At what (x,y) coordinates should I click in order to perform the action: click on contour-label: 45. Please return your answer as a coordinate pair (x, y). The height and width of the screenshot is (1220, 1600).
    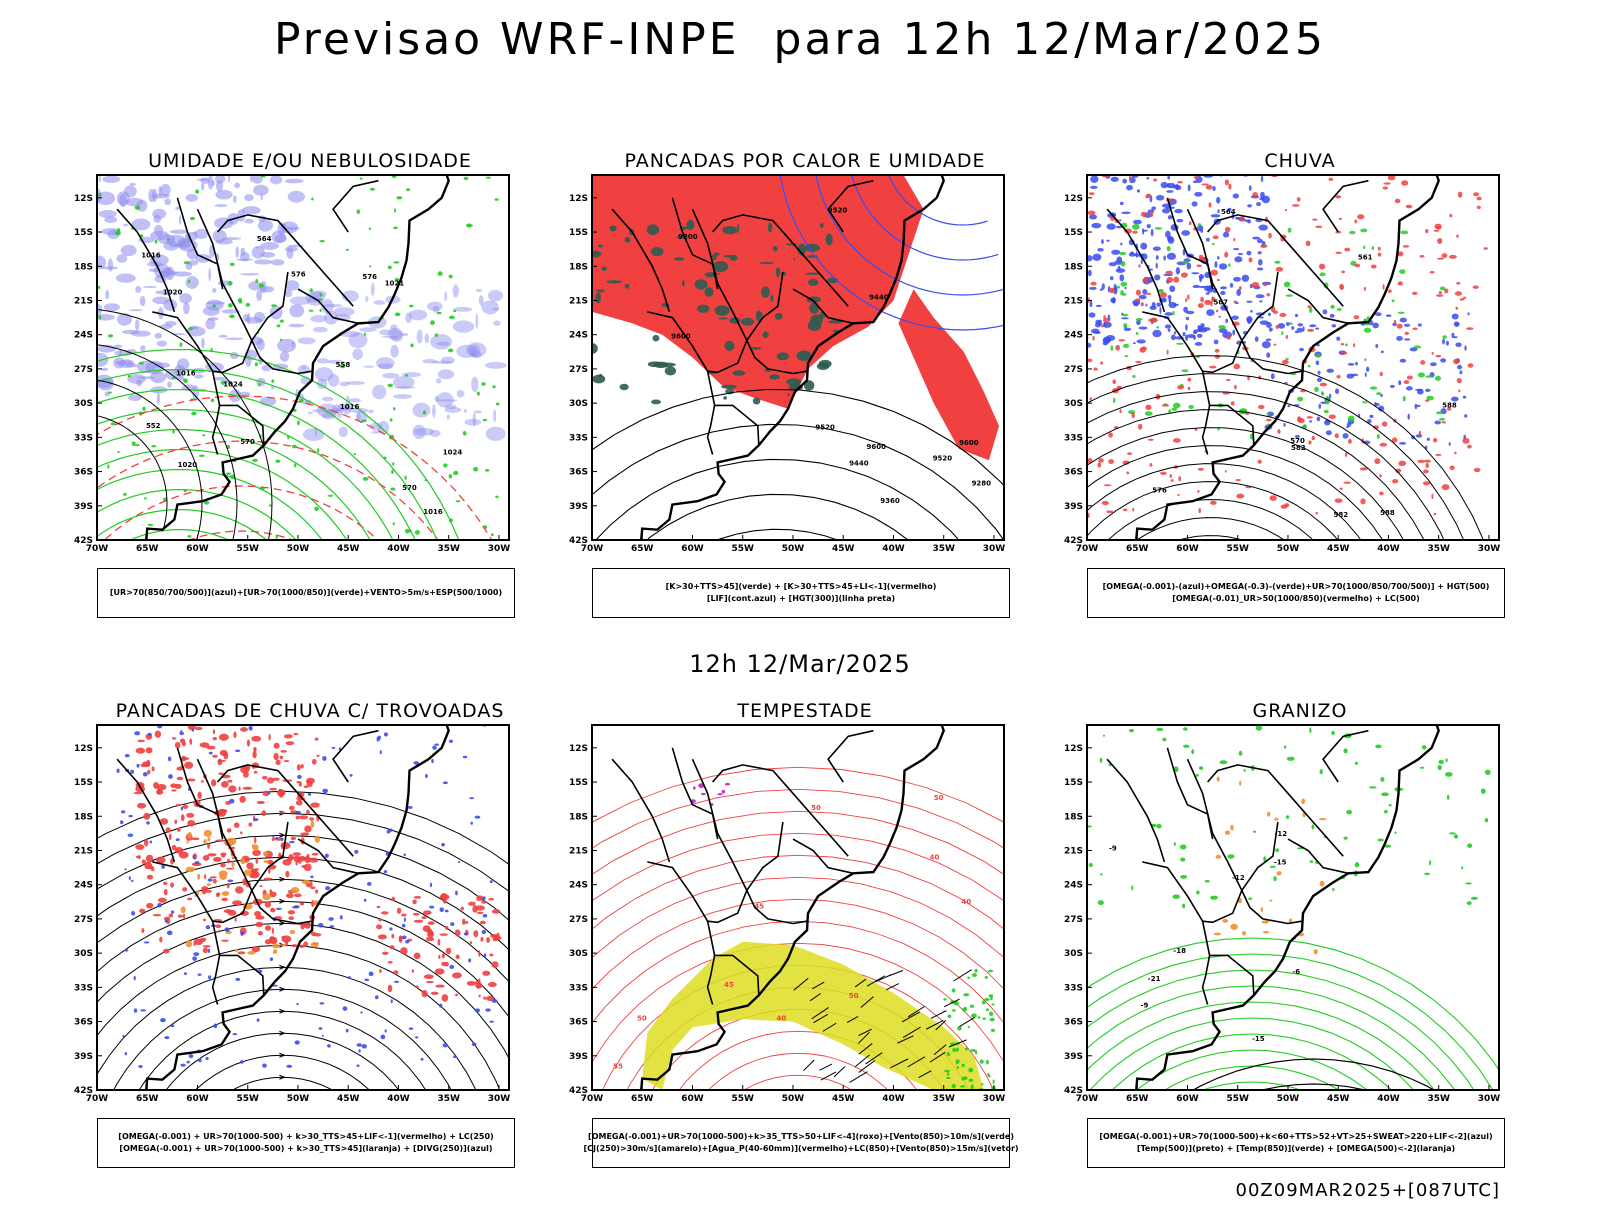
    Looking at the image, I should click on (729, 985).